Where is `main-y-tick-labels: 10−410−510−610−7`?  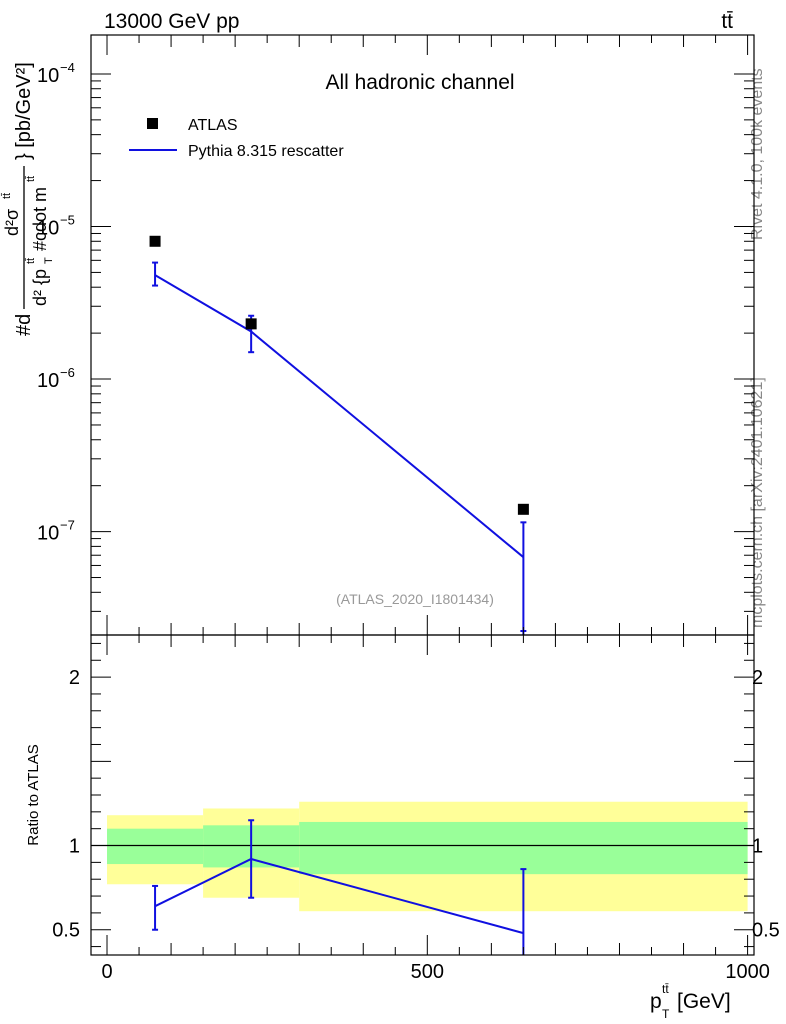
main-y-tick-labels: 10−410−510−610−7 is located at coordinates (56, 302).